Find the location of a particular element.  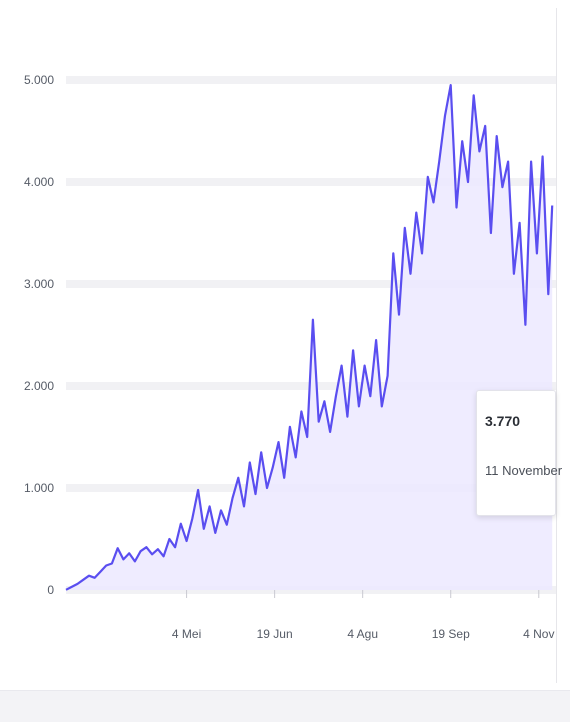

y-tick-label: 4.000 is located at coordinates (39, 182).